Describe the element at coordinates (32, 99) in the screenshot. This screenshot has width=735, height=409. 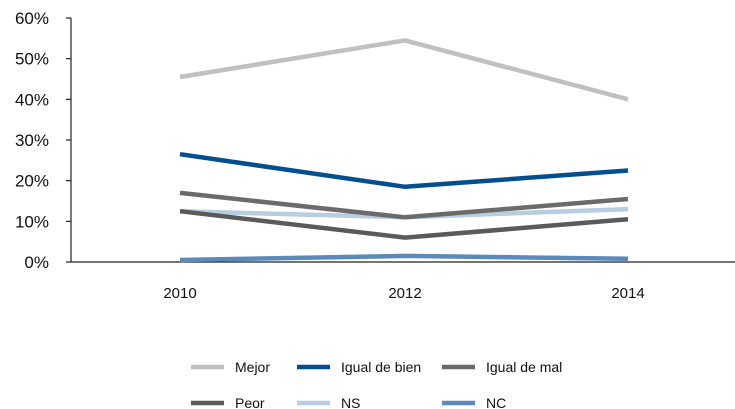
I see `y-tick-label: 40%` at that location.